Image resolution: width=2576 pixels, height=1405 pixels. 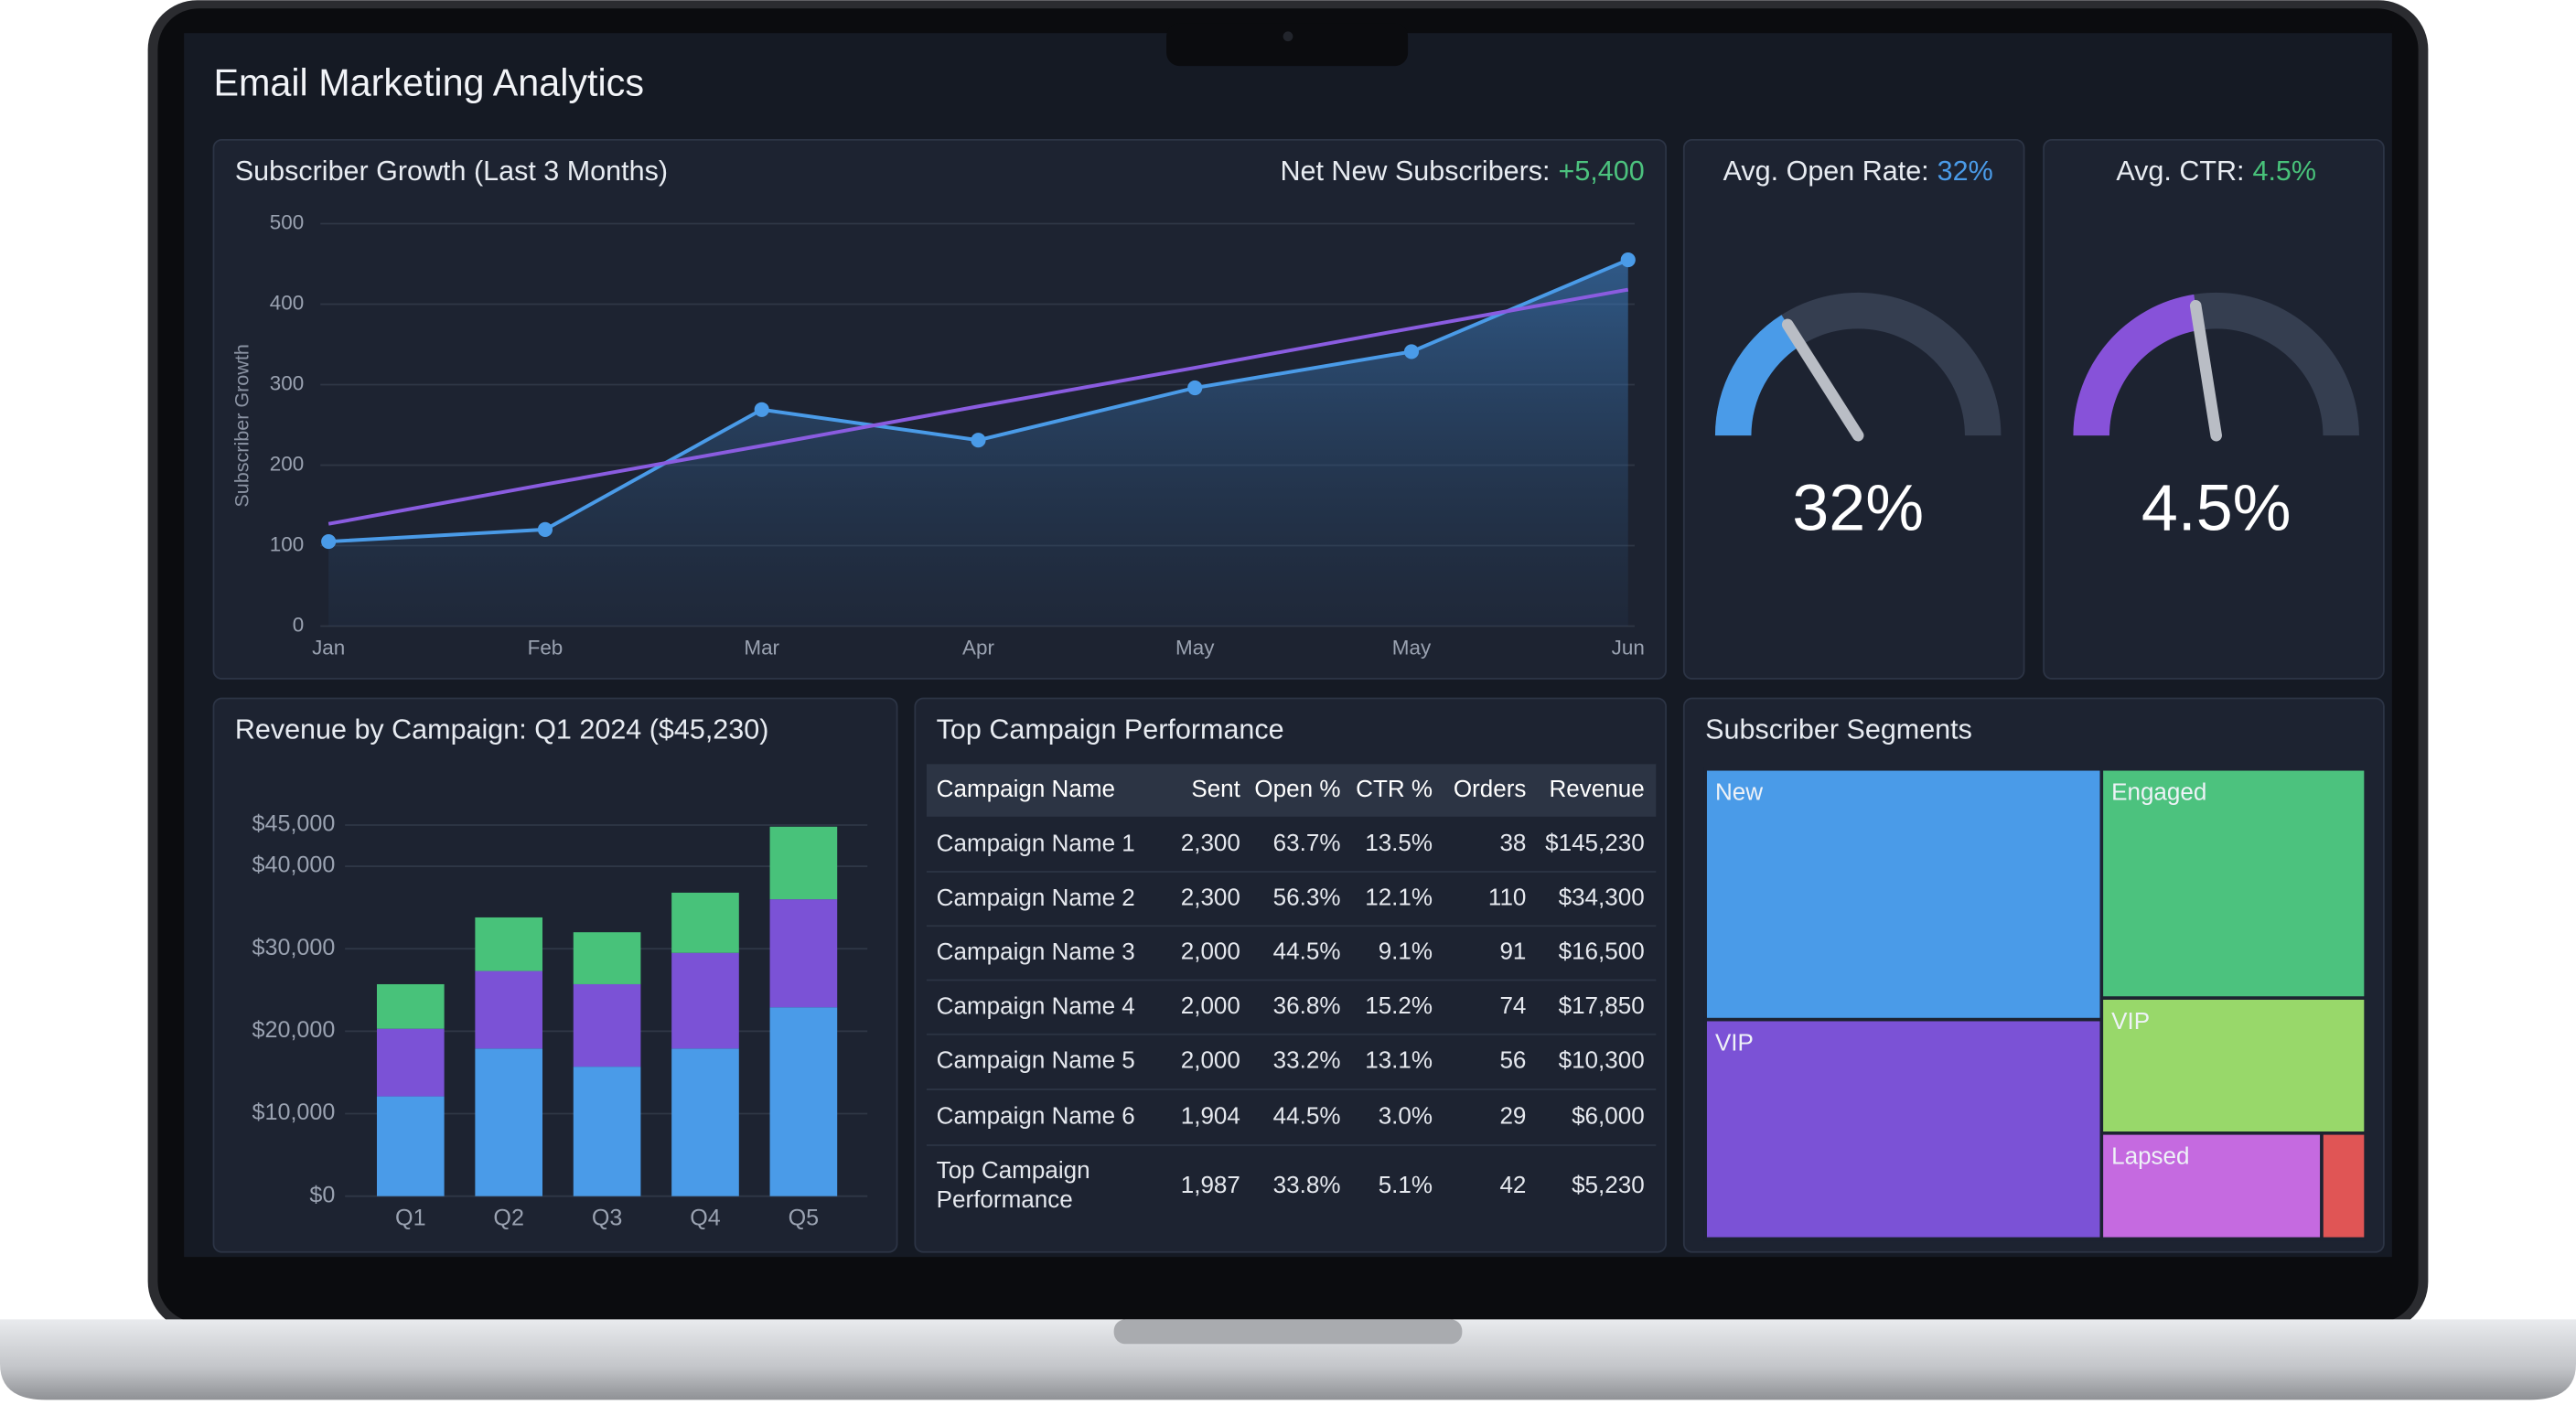 What do you see at coordinates (1602, 1060) in the screenshot?
I see `table-cell: $10,300` at bounding box center [1602, 1060].